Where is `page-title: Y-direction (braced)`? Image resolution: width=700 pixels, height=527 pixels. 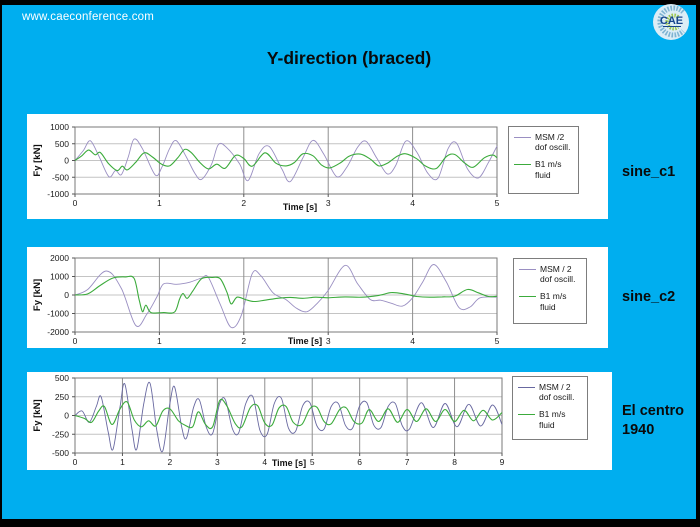
page-title: Y-direction (braced) is located at coordinates (349, 58).